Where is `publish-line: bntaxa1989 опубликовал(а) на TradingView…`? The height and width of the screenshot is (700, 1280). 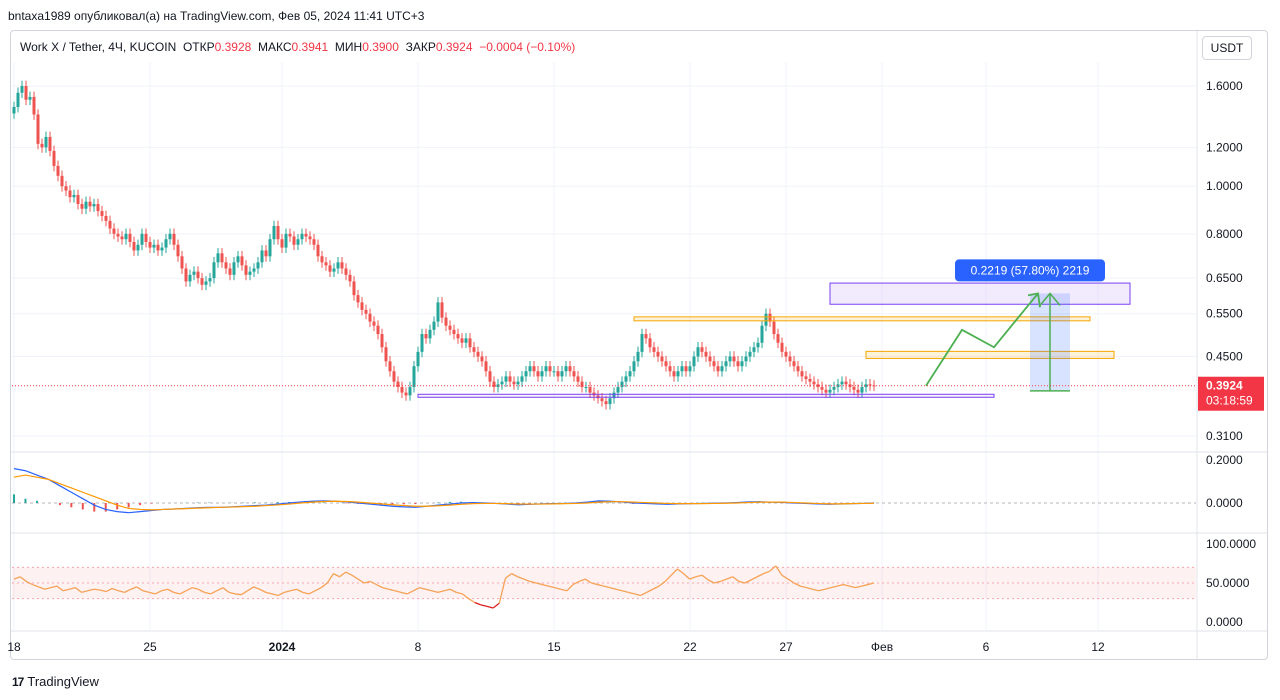 publish-line: bntaxa1989 опубликовал(а) на TradingView… is located at coordinates (216, 16).